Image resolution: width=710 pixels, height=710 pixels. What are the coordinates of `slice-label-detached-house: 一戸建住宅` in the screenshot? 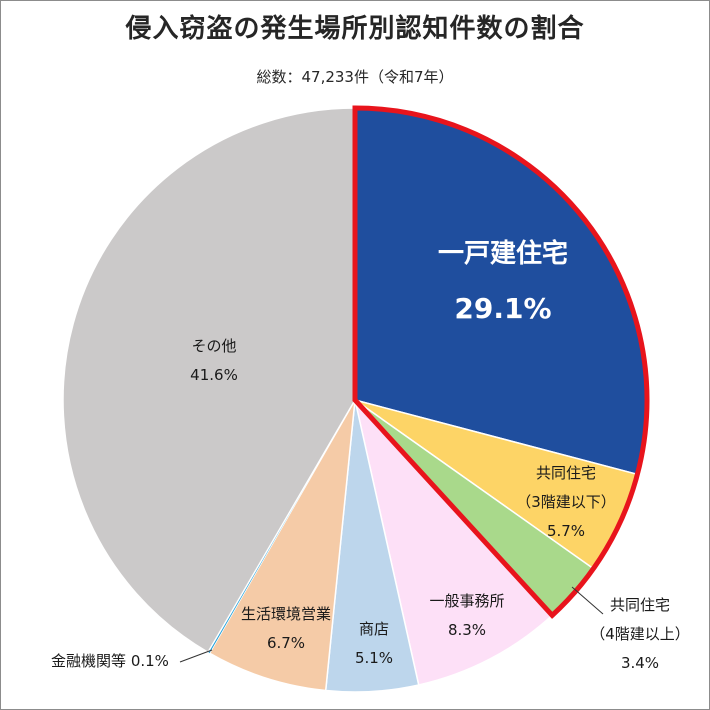 It's located at (503, 253).